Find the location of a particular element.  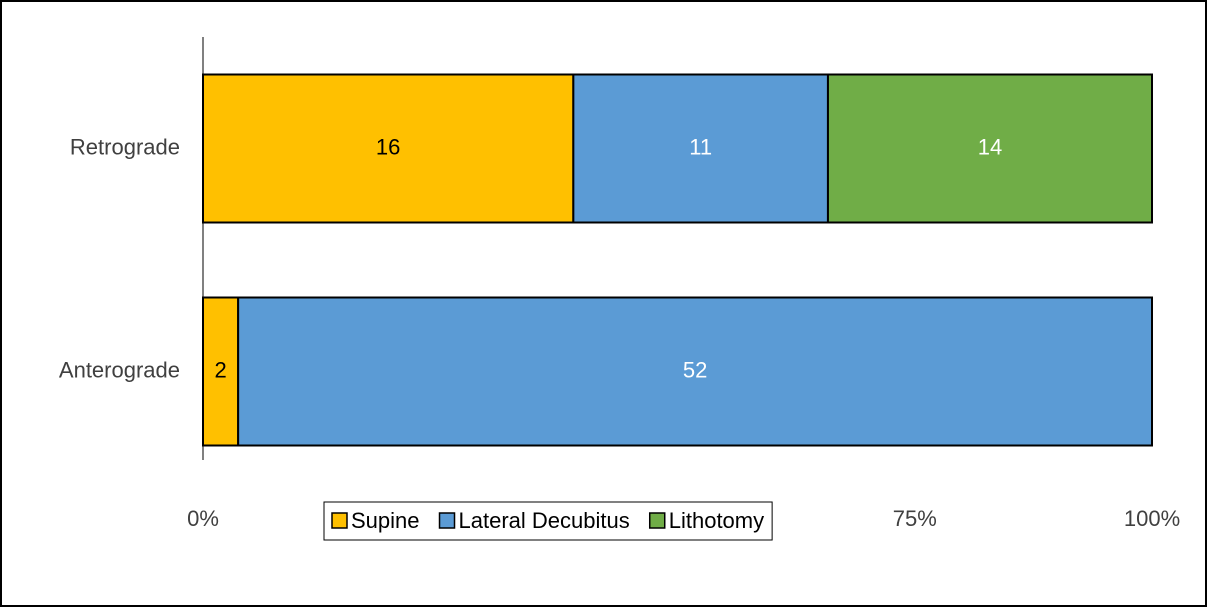

data-label: 2 is located at coordinates (220, 369).